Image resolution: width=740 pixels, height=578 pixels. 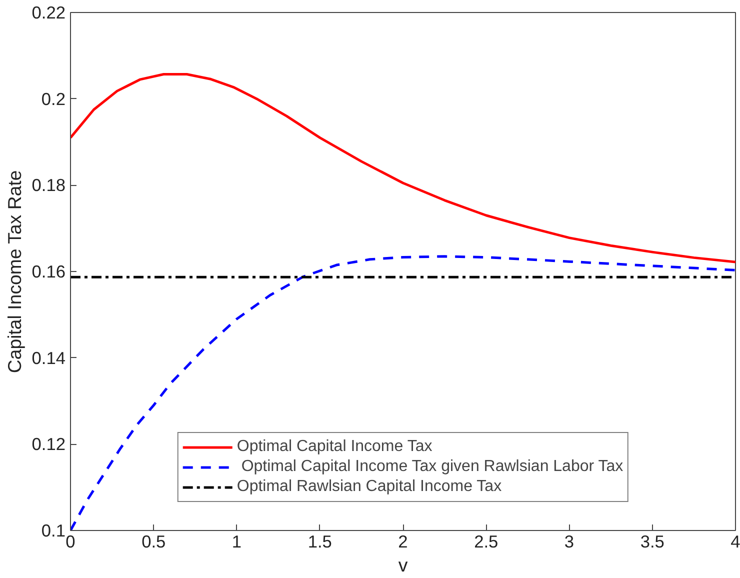 I want to click on legend-label: Optimal Rawlsian Capital Income Tax, so click(x=369, y=487).